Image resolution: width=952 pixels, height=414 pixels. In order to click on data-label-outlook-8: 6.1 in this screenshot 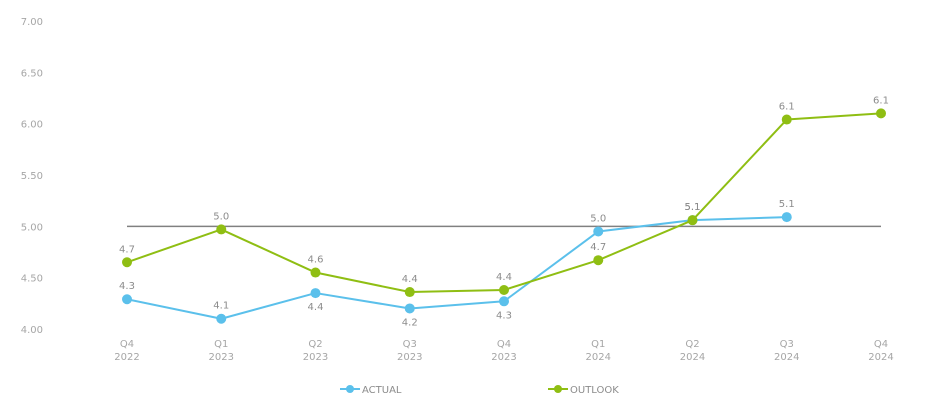, I will do `click(881, 100)`.